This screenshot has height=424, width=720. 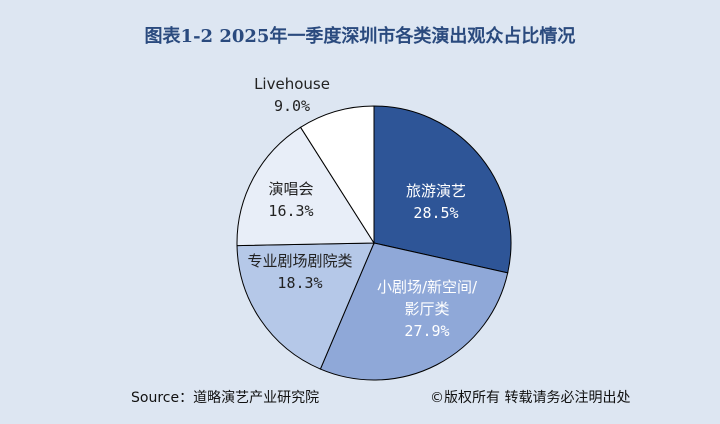 What do you see at coordinates (426, 309) in the screenshot?
I see `slice-category-label: 影厅类` at bounding box center [426, 309].